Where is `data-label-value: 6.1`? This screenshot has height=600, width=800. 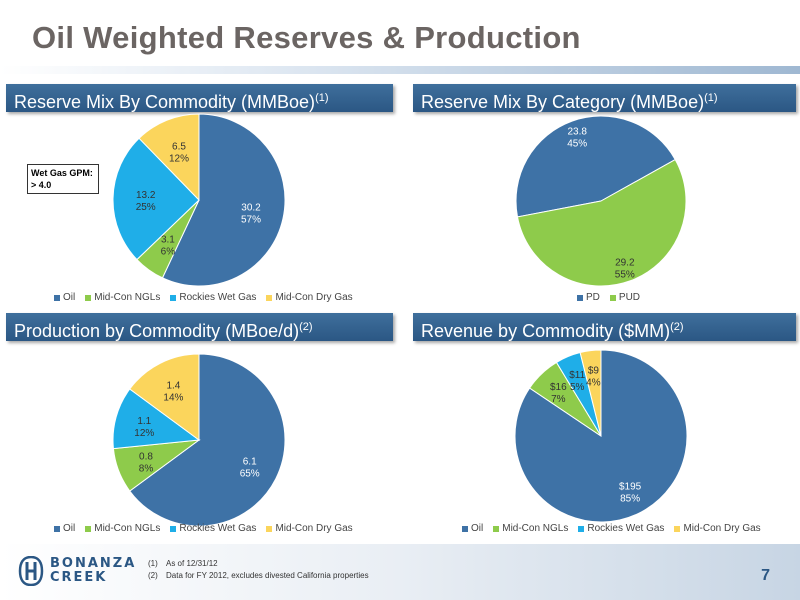 data-label-value: 6.1 is located at coordinates (250, 462).